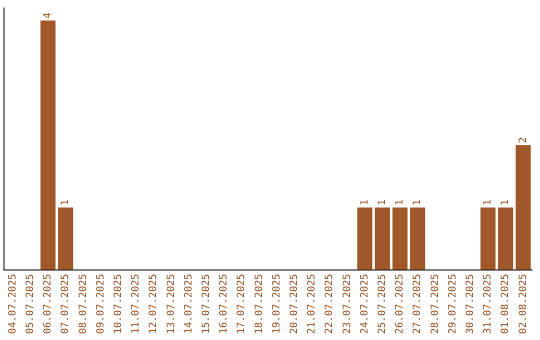  I want to click on x-tick-label: 22.07.2025, so click(330, 304).